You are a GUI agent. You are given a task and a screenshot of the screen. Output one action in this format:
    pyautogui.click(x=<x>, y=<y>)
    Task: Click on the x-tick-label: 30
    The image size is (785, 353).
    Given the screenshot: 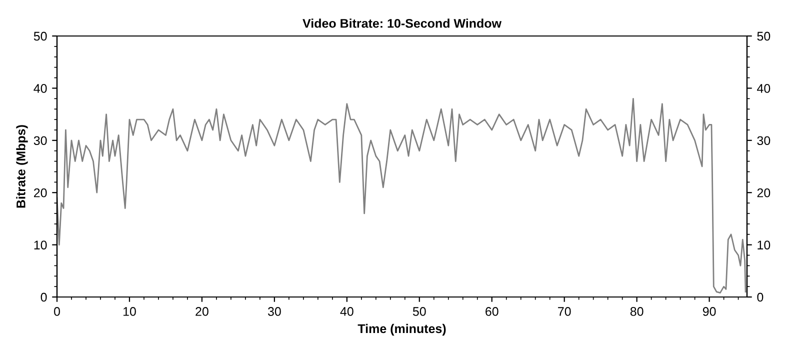 What is the action you would take?
    pyautogui.click(x=274, y=311)
    